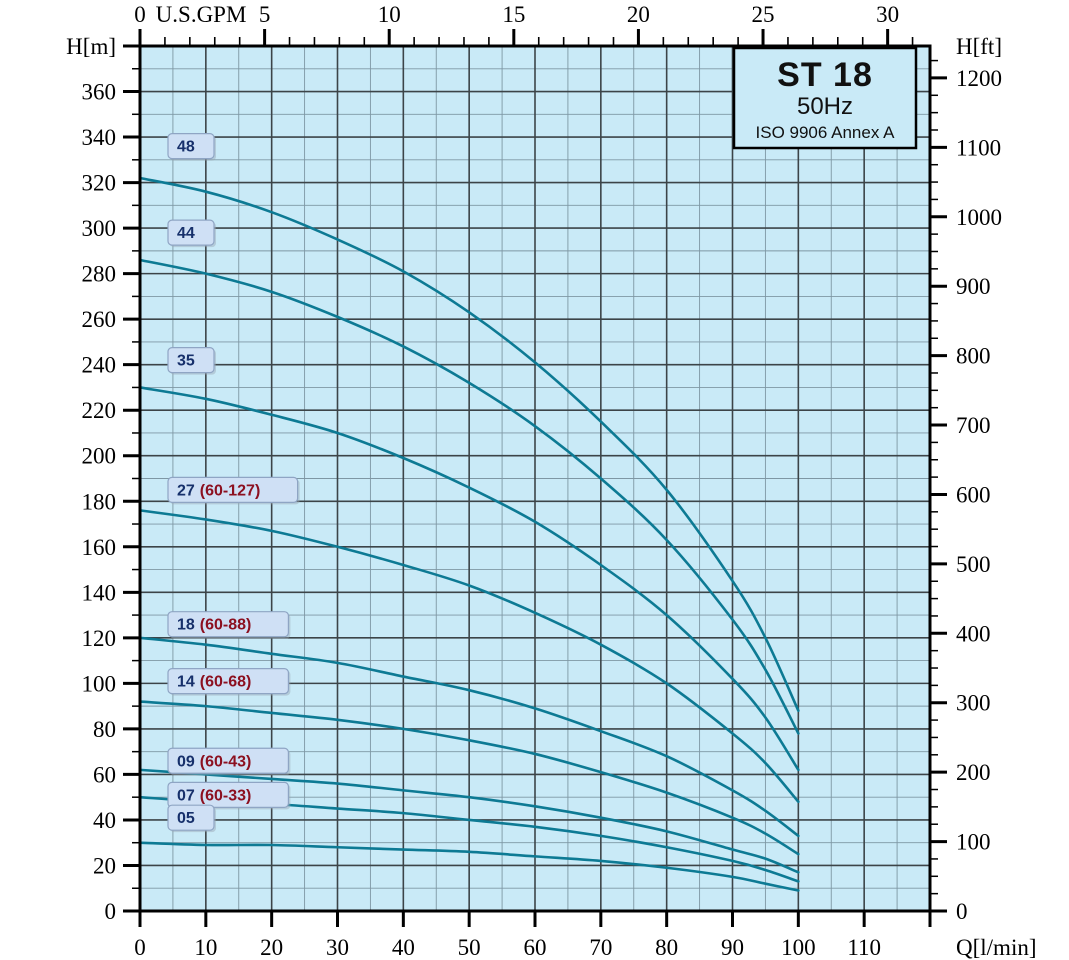 This screenshot has width=1069, height=960. I want to click on curve-label-27: 27 (60-127), so click(233, 490).